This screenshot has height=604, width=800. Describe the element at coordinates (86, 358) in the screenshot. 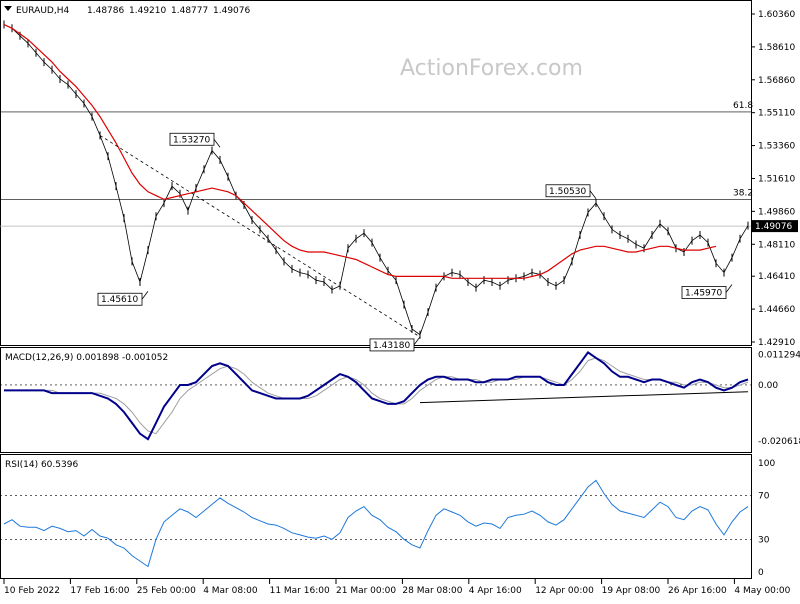

I see `macd-title: MACD(12,26,9) 0.001898 -0.001052` at that location.